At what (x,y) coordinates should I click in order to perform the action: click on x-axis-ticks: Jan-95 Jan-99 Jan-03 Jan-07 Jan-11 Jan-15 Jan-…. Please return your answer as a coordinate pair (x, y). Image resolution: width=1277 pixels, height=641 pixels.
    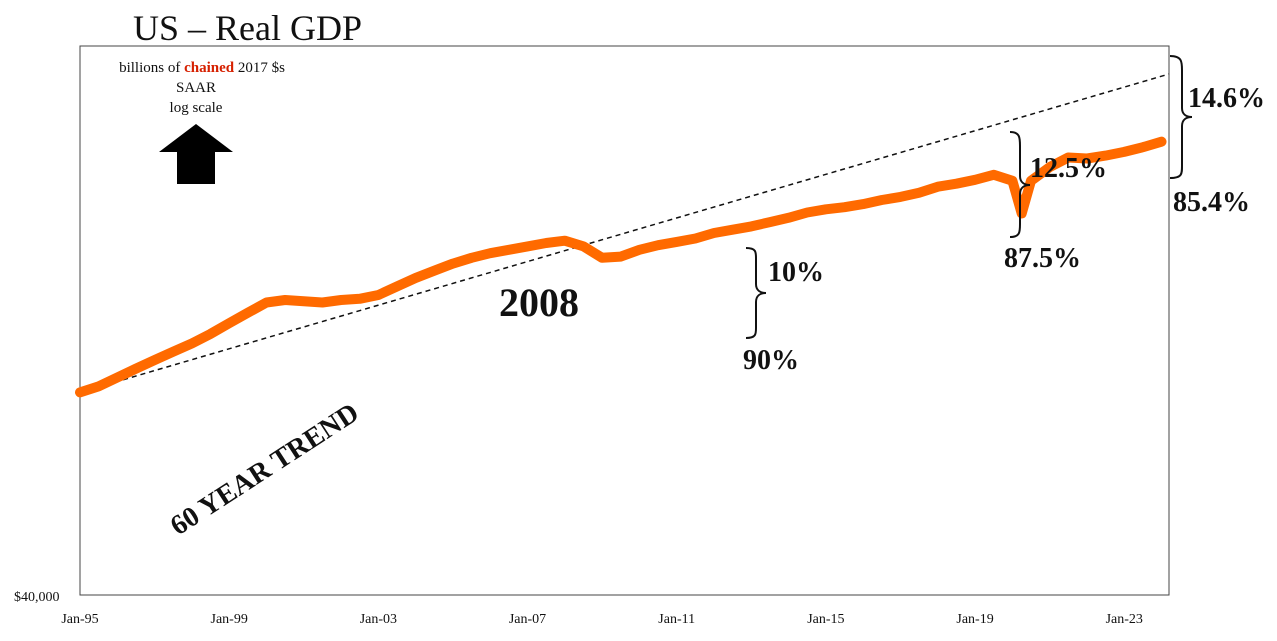
    Looking at the image, I should click on (602, 619).